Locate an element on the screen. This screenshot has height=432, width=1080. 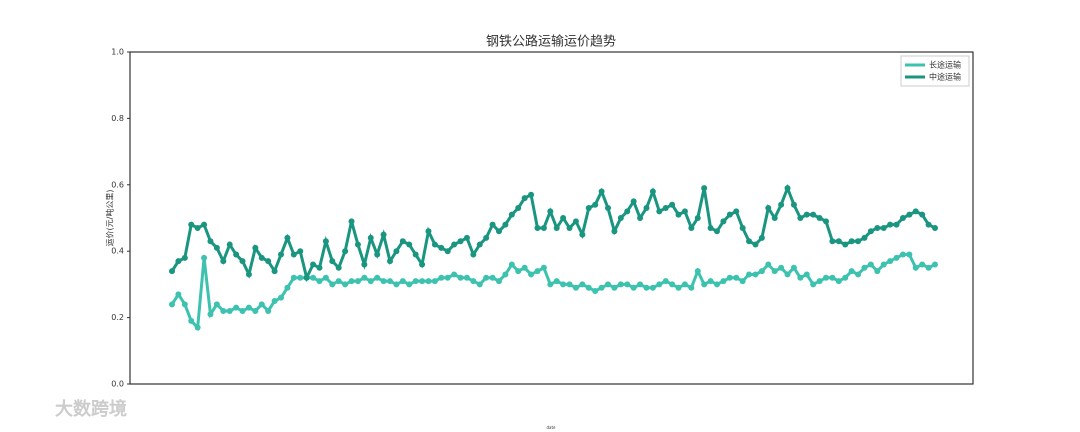
legend-box is located at coordinates (935, 71).